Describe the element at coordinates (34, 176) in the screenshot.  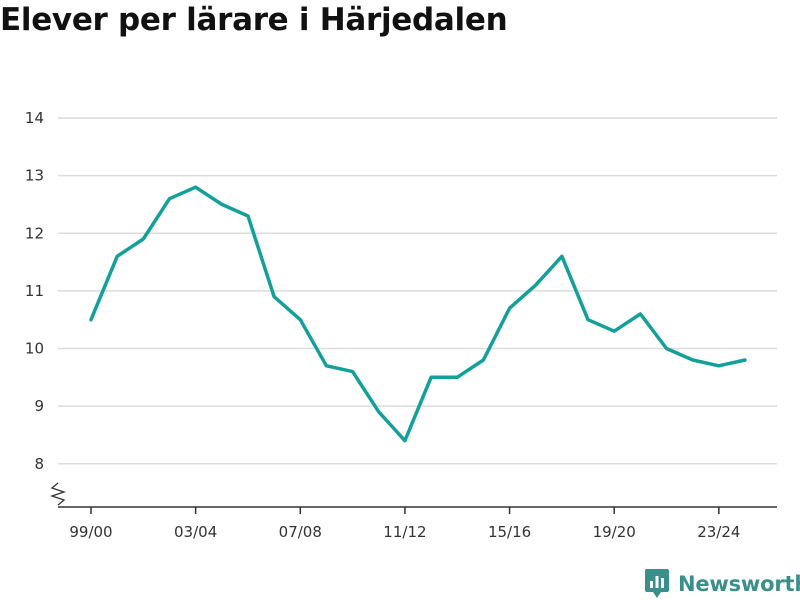
I see `y-tick-label: 13` at that location.